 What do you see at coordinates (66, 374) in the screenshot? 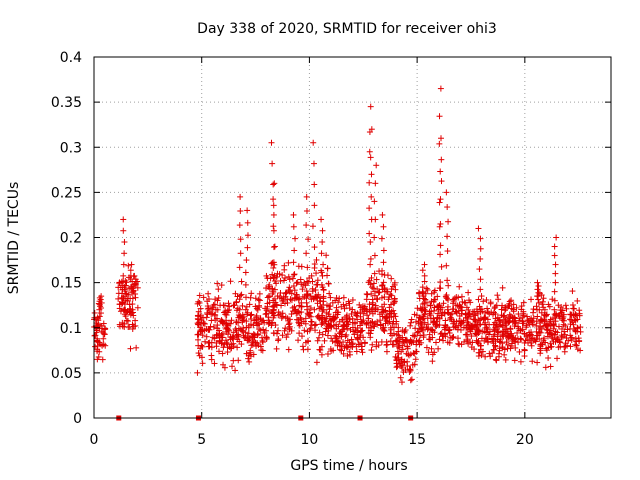
I see `y-tick-label: 0.05` at bounding box center [66, 374].